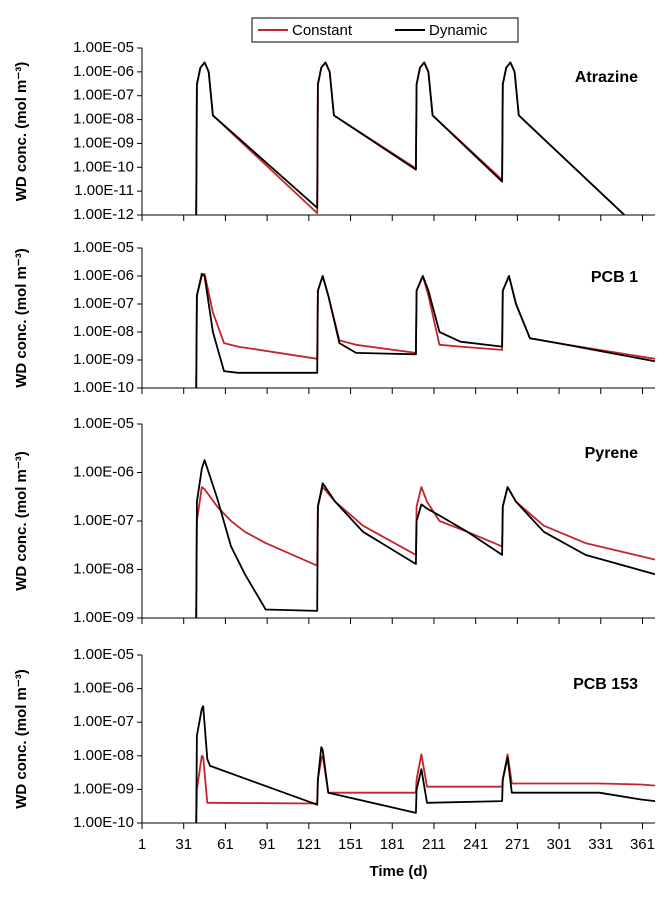 The height and width of the screenshot is (898, 665). Describe the element at coordinates (350, 844) in the screenshot. I see `x-tick-label: 151` at that location.